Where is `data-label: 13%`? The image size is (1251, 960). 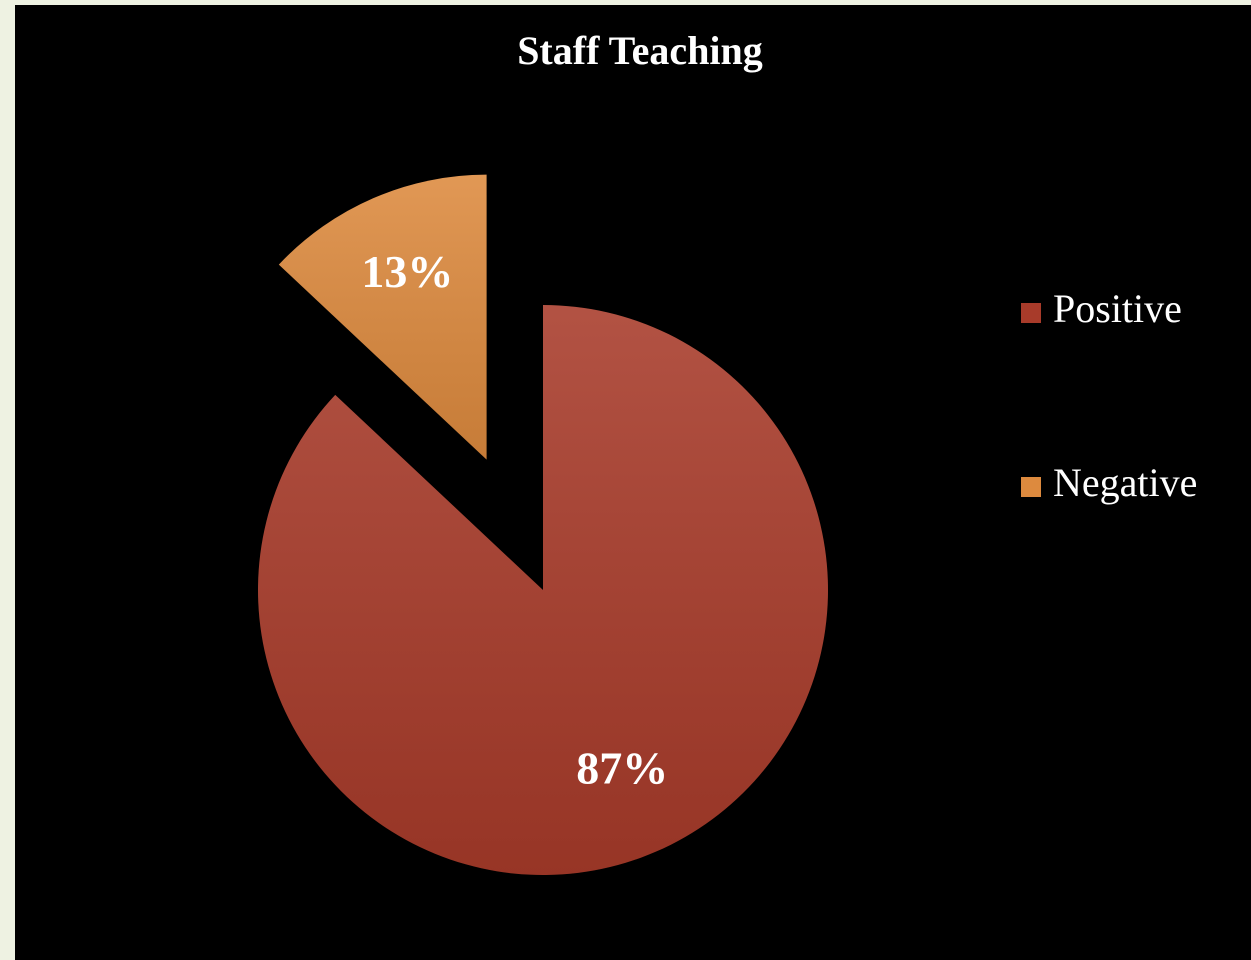
data-label: 13% is located at coordinates (407, 271).